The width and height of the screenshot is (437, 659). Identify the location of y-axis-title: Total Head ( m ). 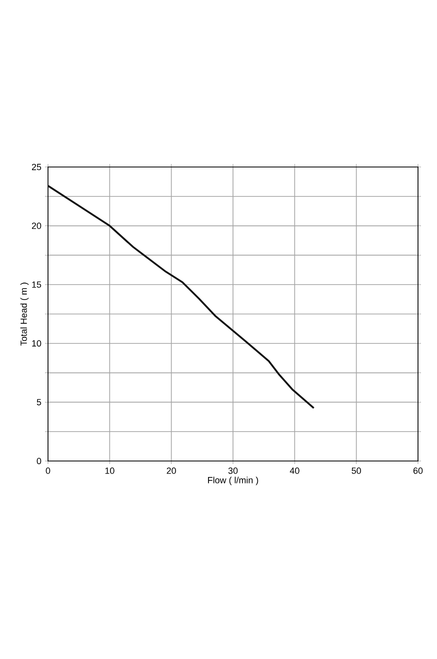
(24, 314).